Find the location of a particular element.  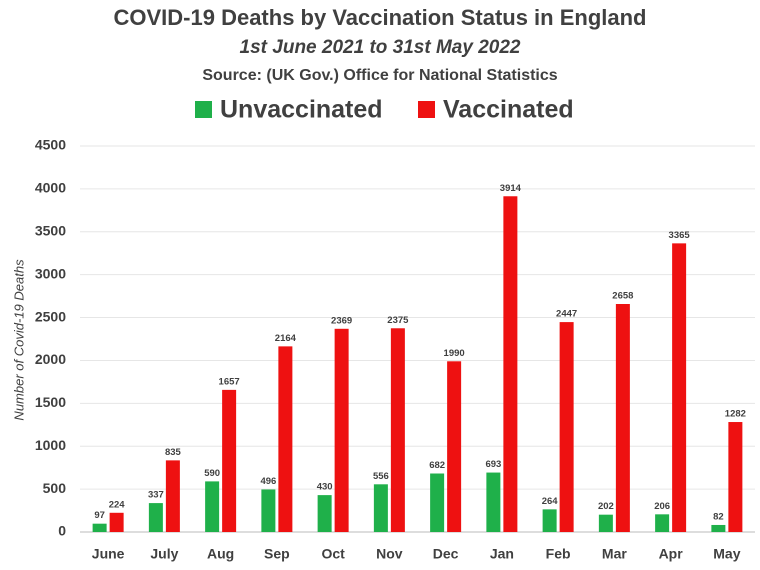

x-tick-label: Apr is located at coordinates (671, 554).